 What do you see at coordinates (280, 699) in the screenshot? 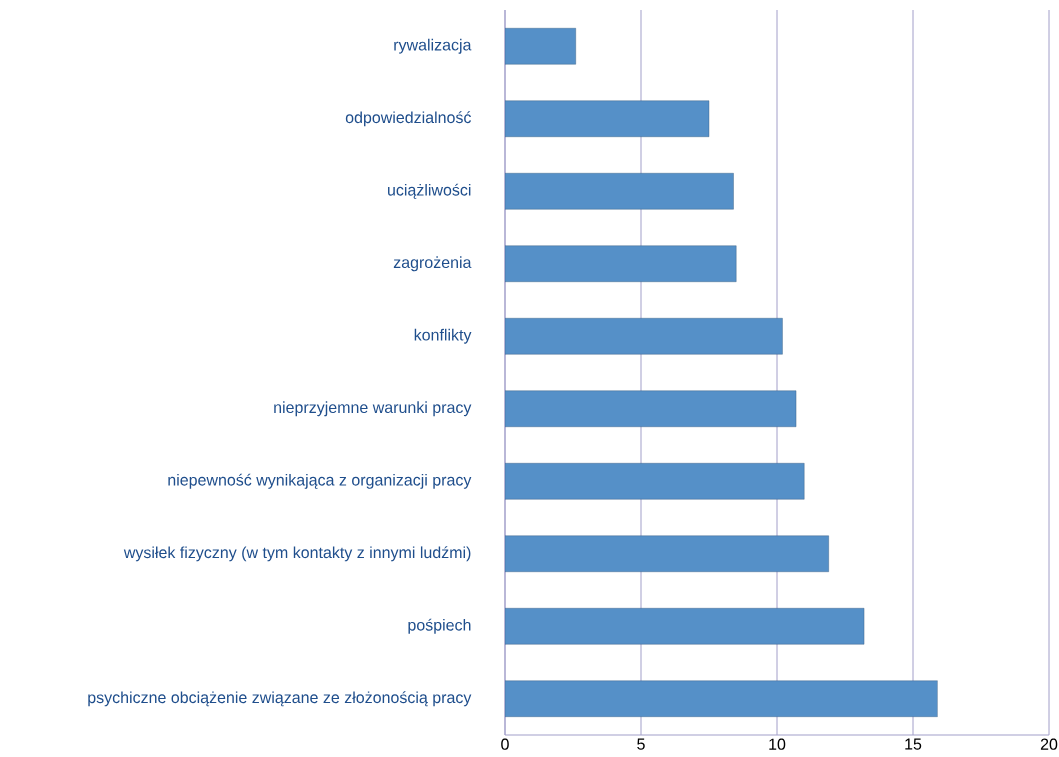
I see `y-tick-label: psychiczne obciążenie związane ze złożonością pracy` at bounding box center [280, 699].